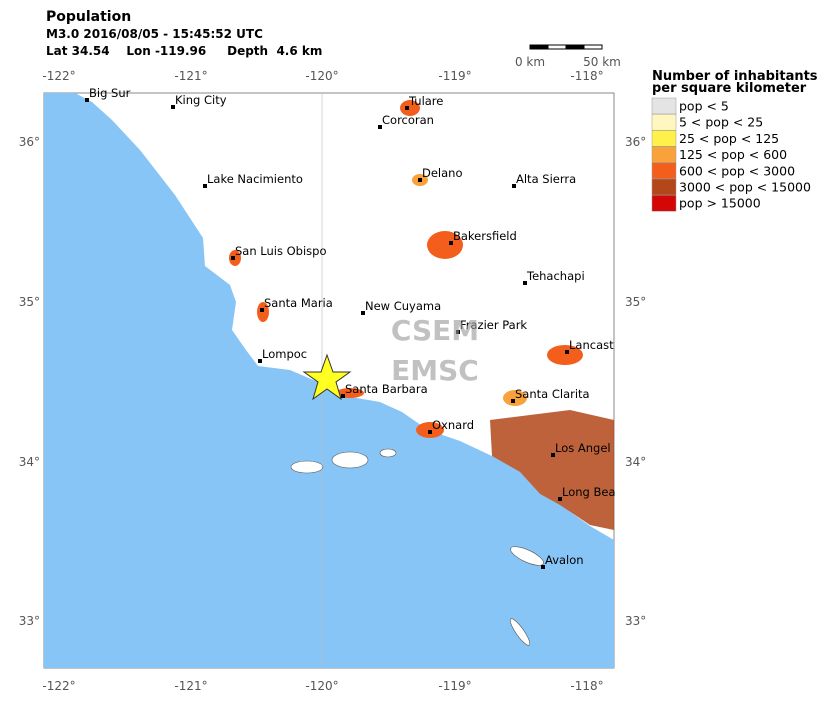 The width and height of the screenshot is (821, 705). I want to click on city-label: Tehachapi, so click(555, 276).